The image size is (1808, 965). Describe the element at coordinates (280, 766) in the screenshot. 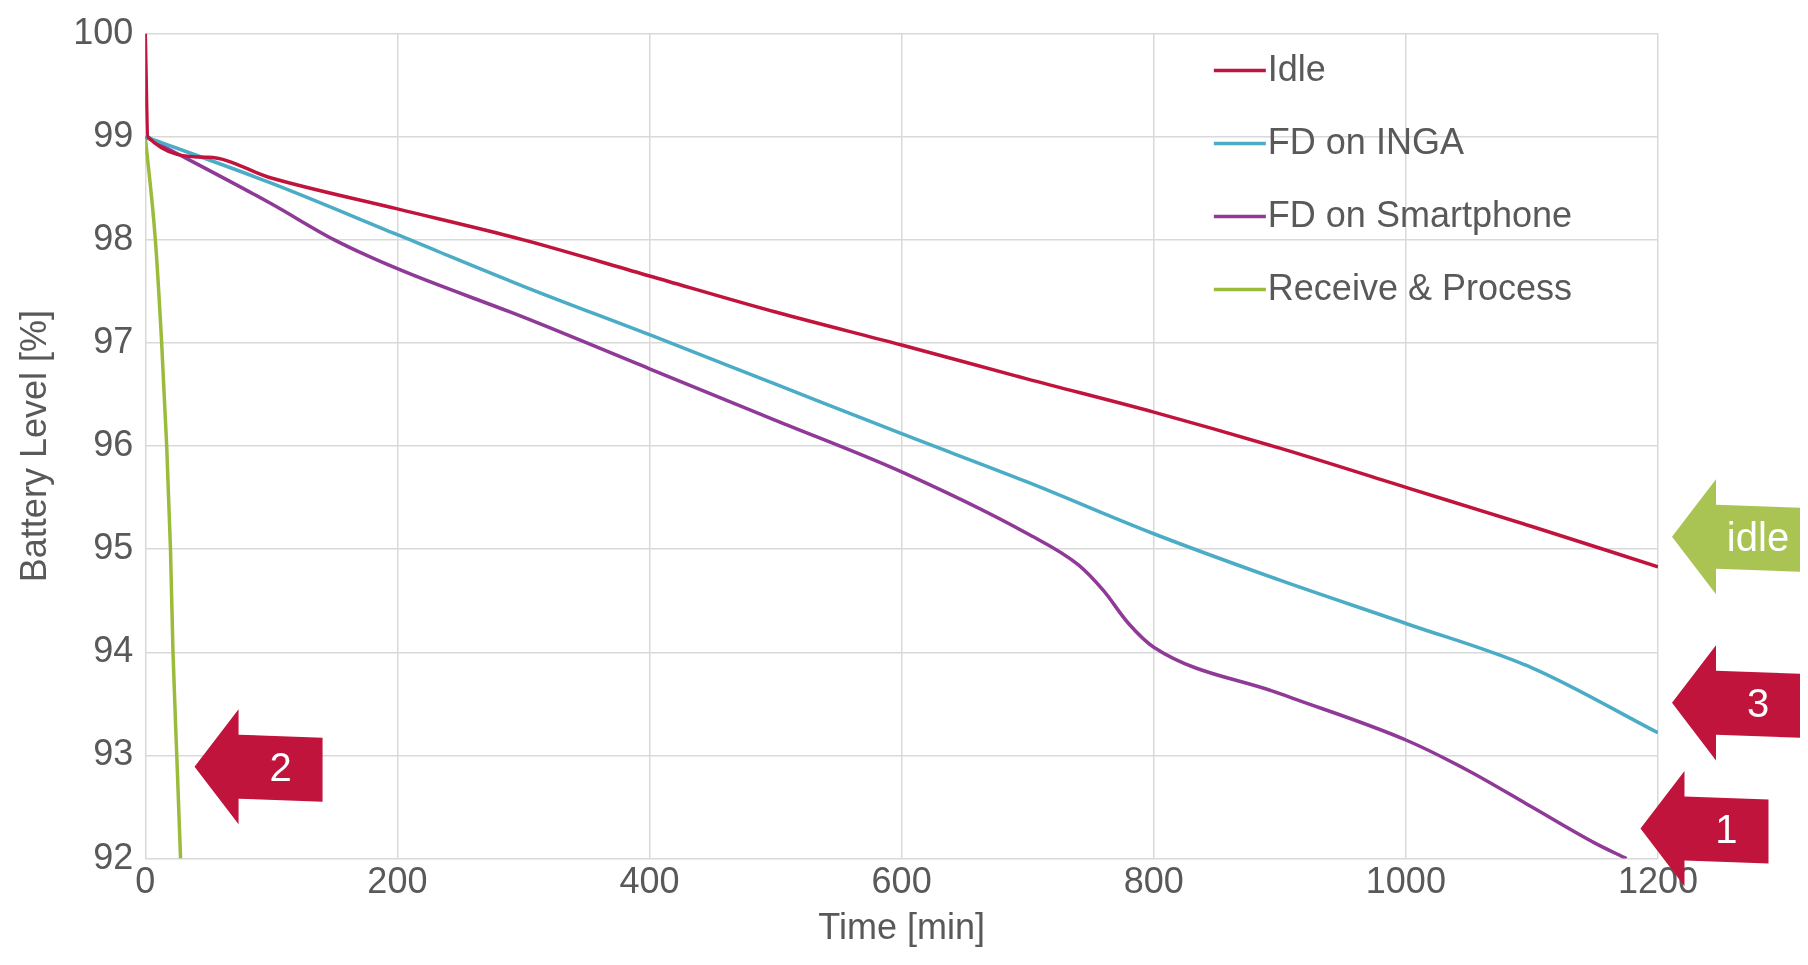

I see `annotation: 2` at that location.